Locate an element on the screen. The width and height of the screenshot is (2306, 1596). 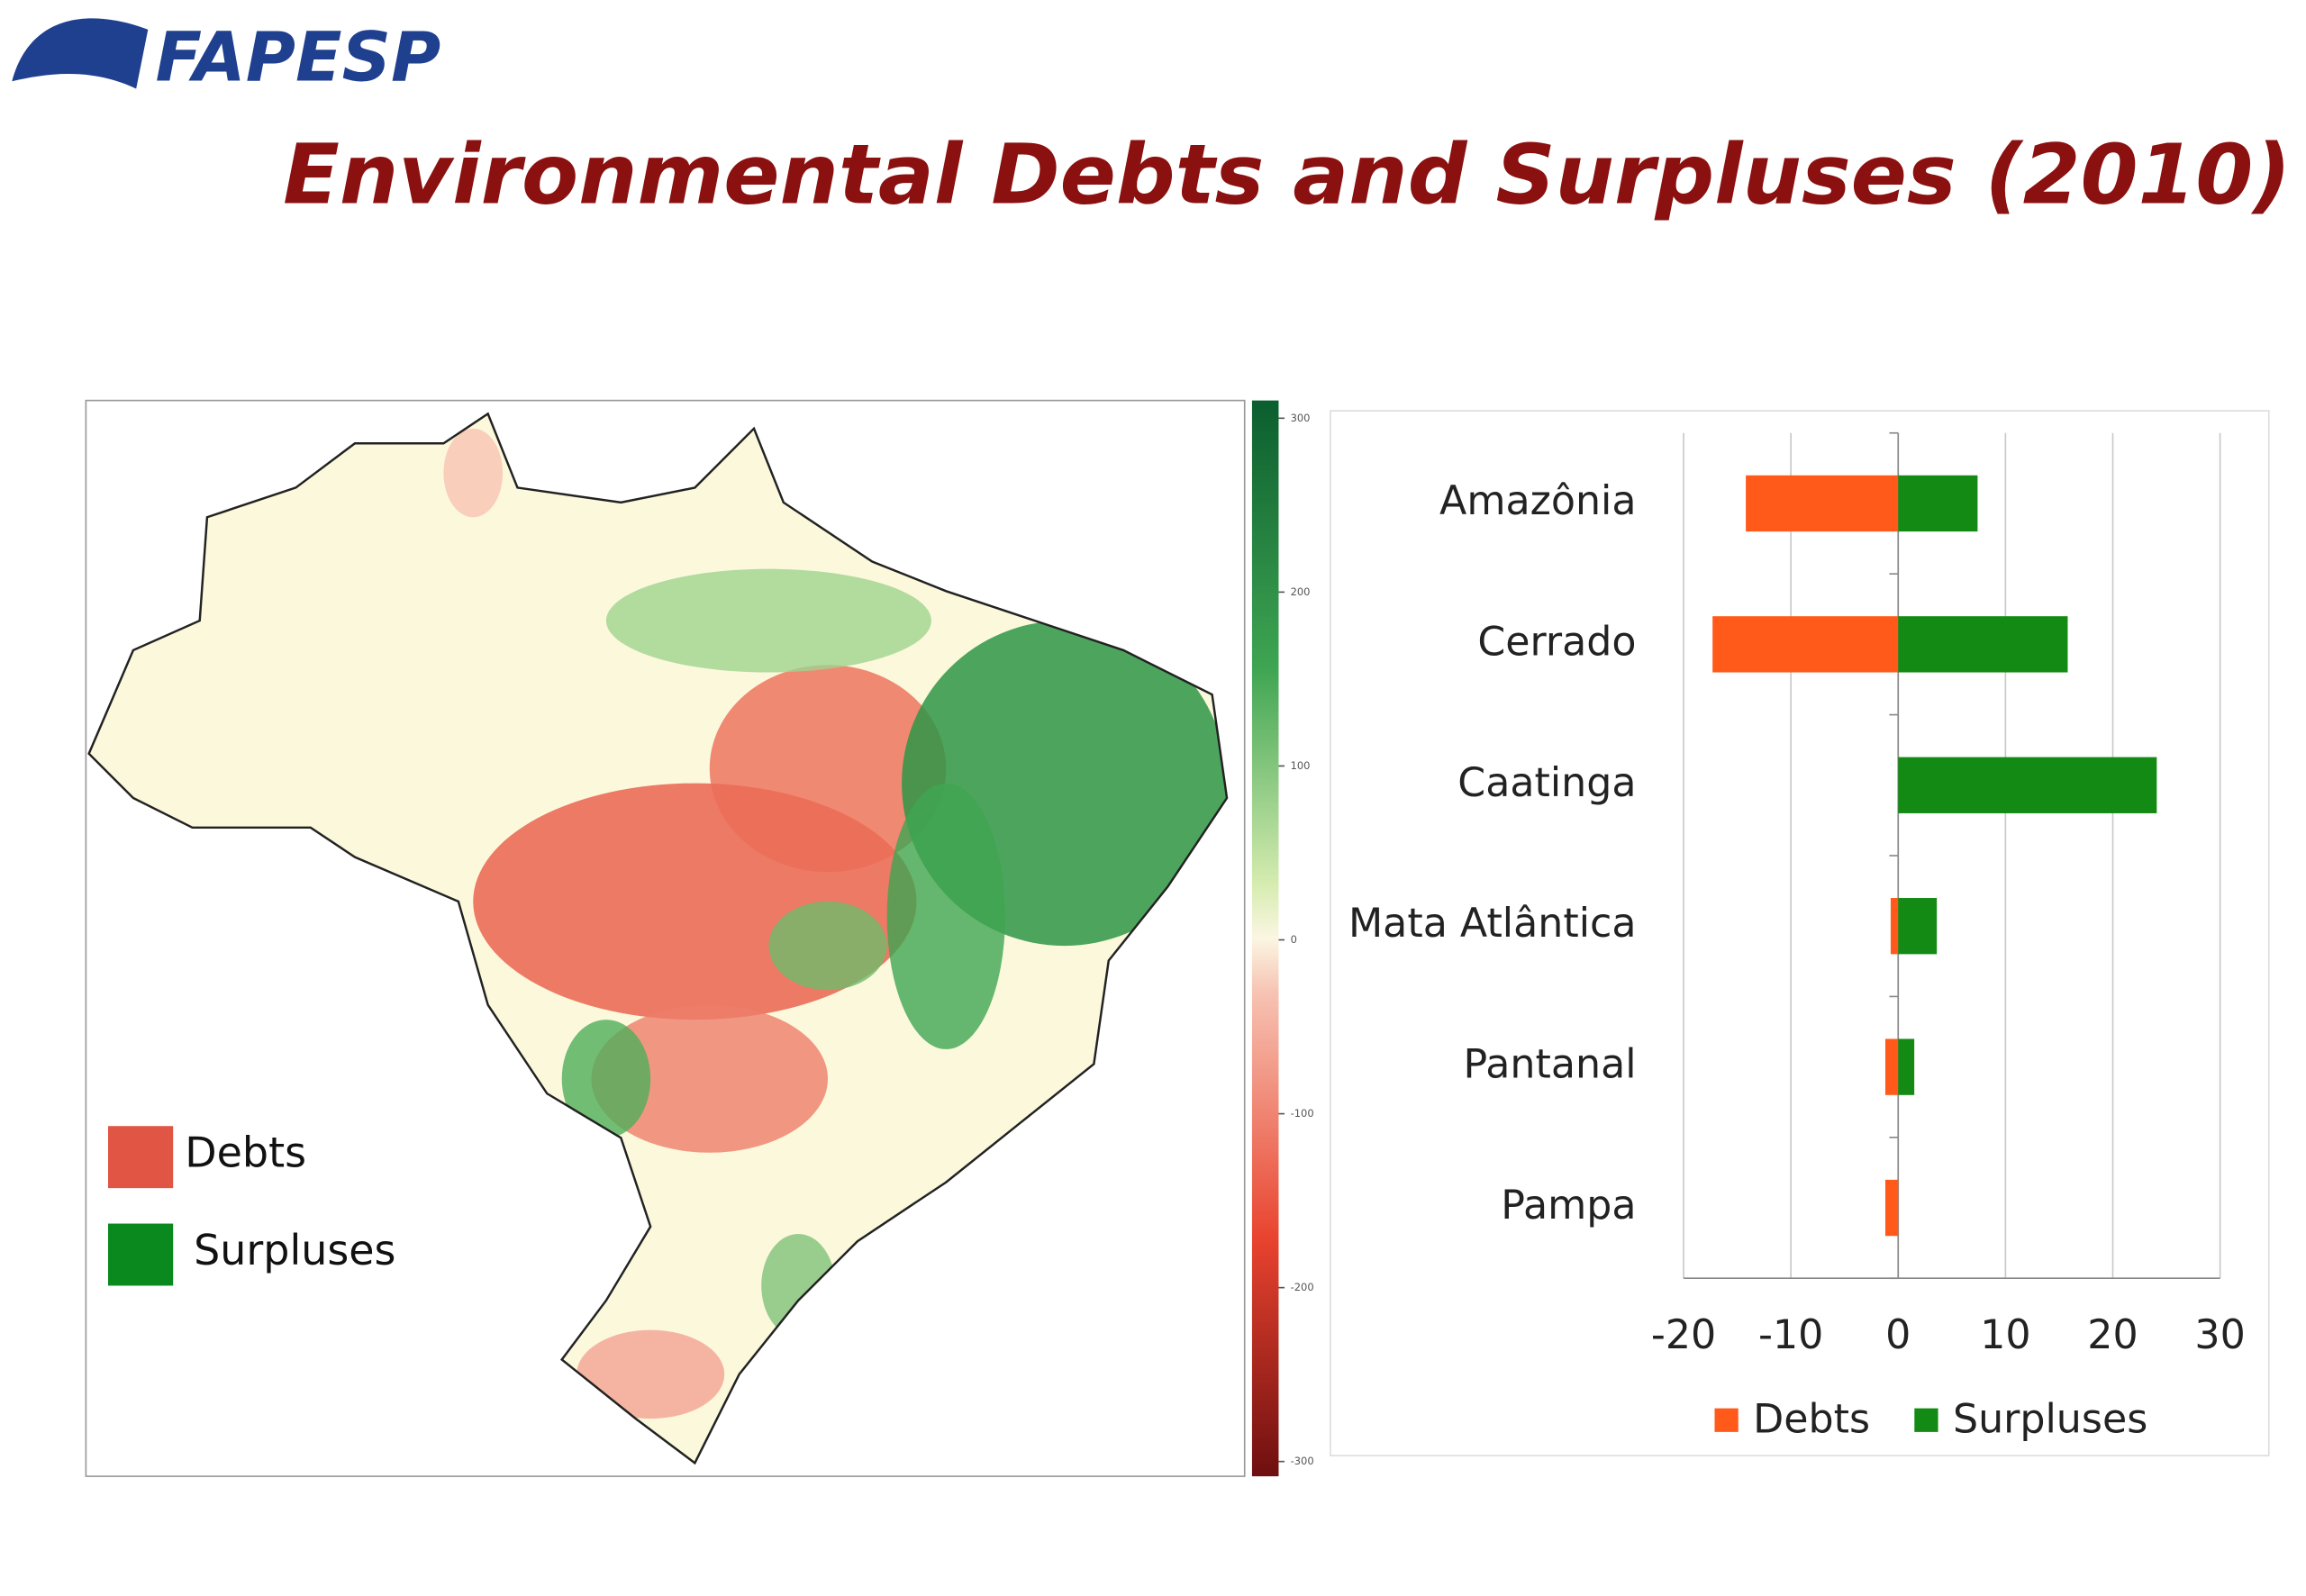
logo: FAPESP is located at coordinates (226, 56).